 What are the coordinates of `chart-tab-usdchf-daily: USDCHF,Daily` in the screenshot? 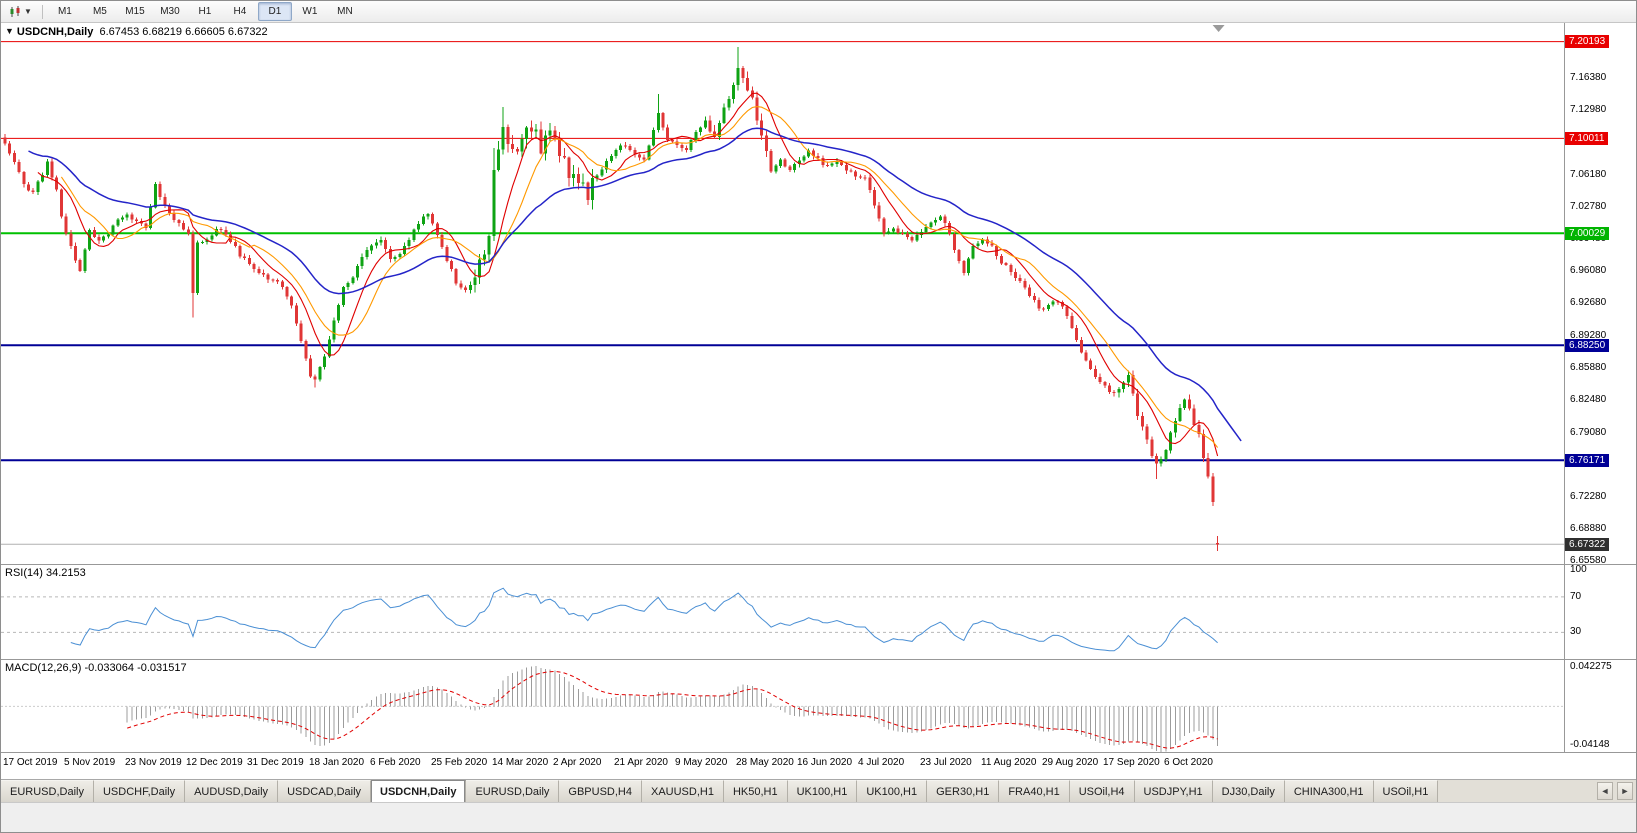 It's located at (139, 791).